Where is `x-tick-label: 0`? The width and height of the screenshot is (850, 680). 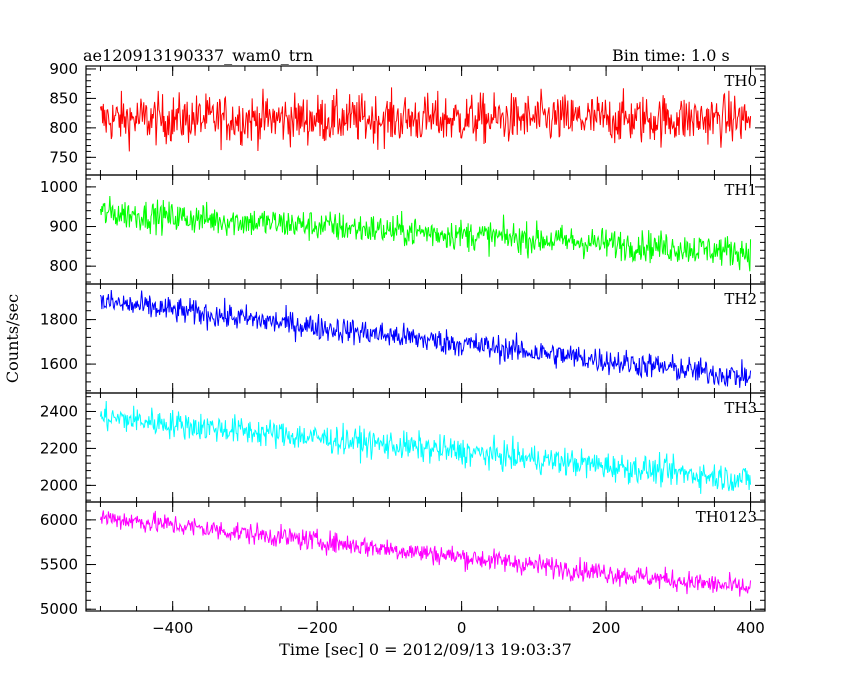 x-tick-label: 0 is located at coordinates (462, 628).